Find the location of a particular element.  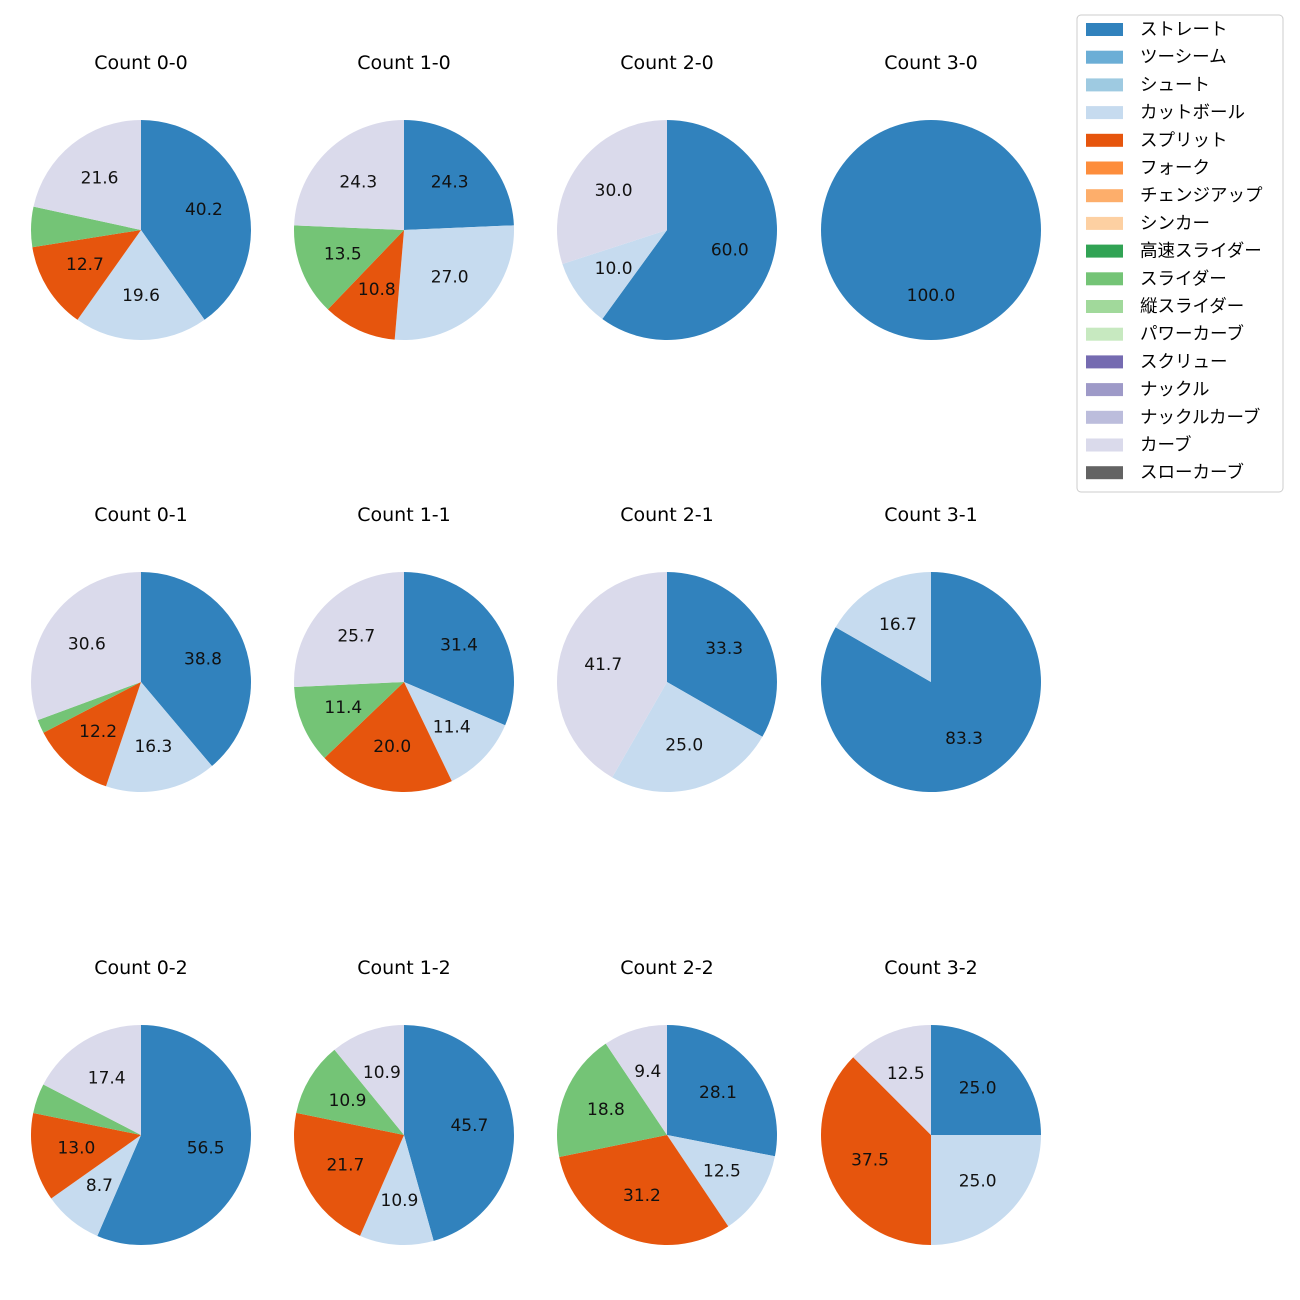

pie-count-3-2: Count 3-2 25.0 25.0 37.5 12.5 is located at coordinates (931, 1101).